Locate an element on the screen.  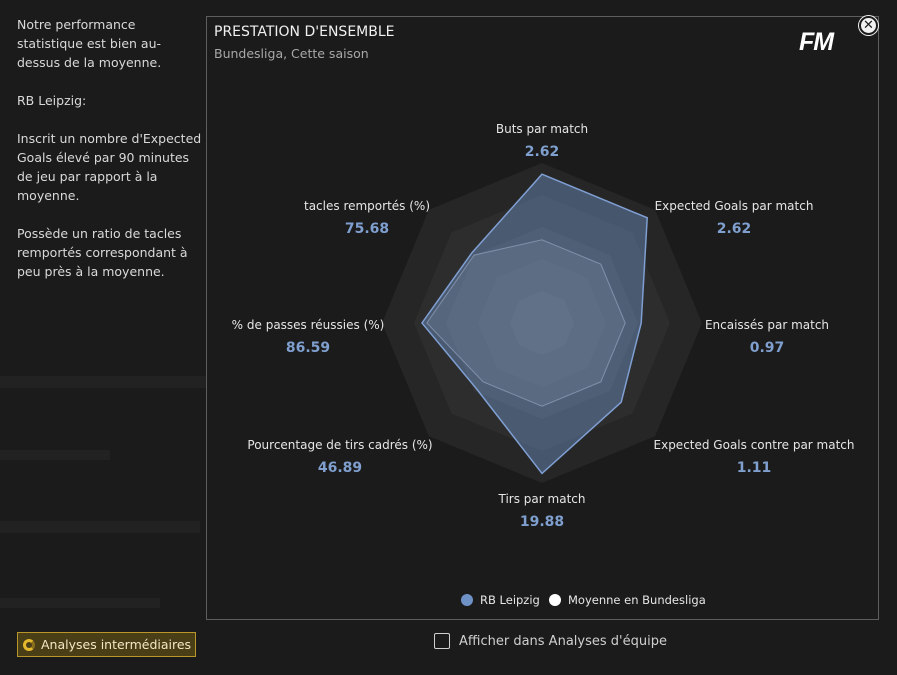
axis-label: Expected Goals par match is located at coordinates (734, 206).